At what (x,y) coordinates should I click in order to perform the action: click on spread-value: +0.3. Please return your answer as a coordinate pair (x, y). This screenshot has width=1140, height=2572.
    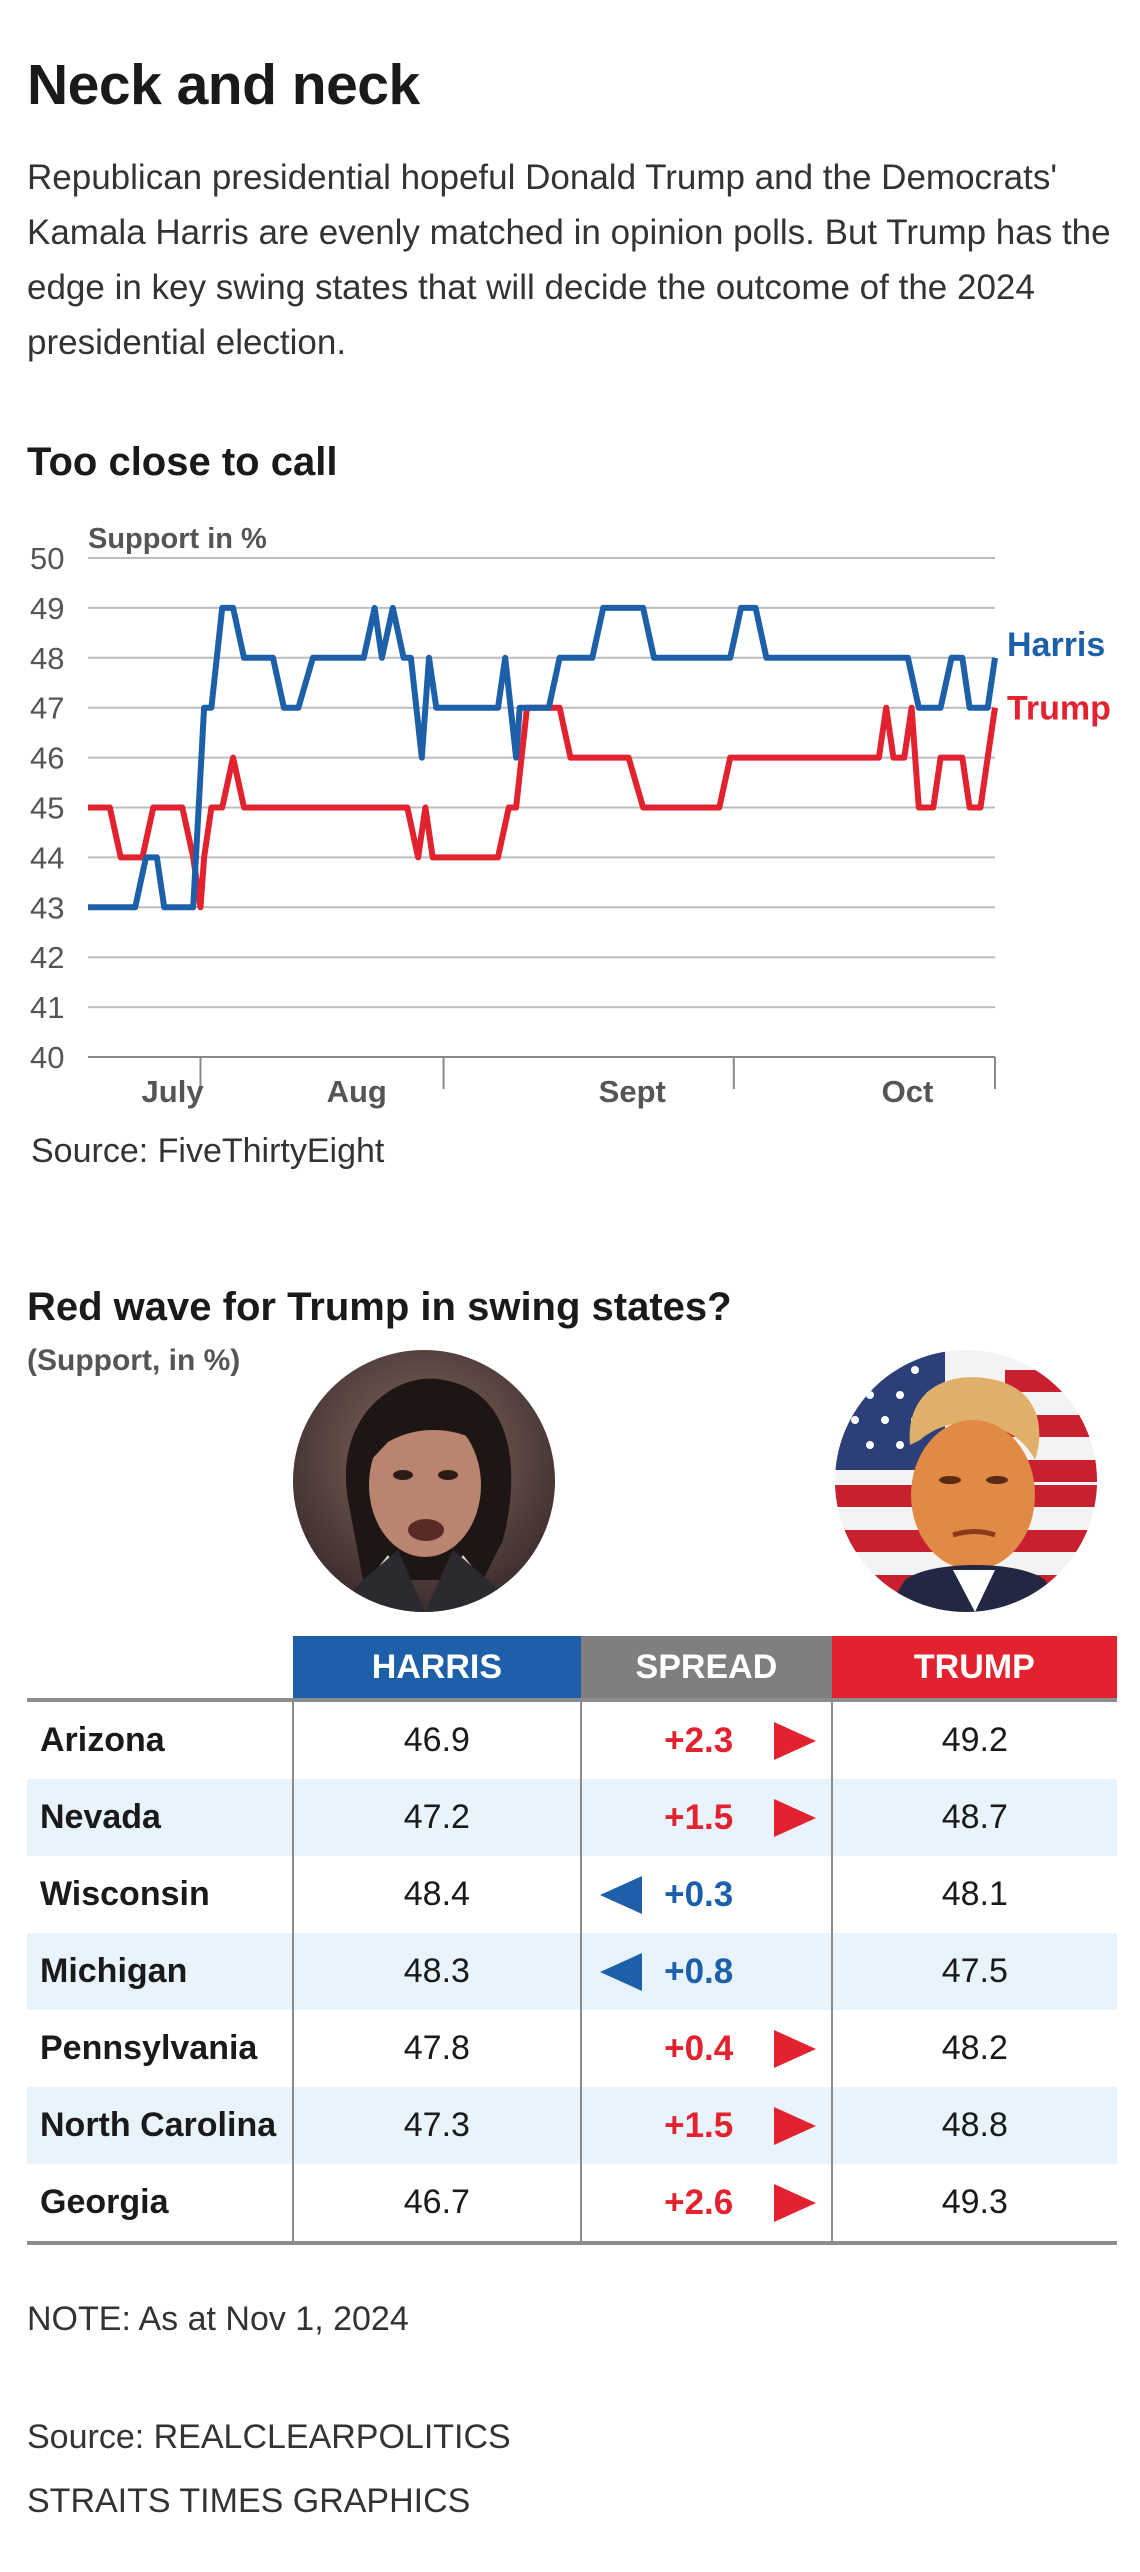
    Looking at the image, I should click on (699, 1894).